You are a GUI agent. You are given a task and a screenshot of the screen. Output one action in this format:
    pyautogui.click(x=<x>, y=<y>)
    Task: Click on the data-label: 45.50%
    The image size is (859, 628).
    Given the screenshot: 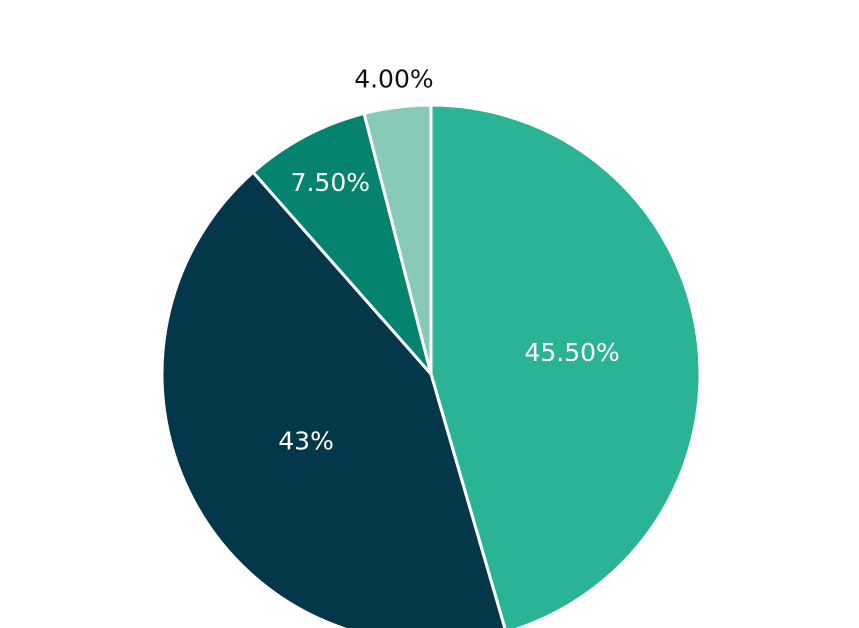 What is the action you would take?
    pyautogui.click(x=571, y=352)
    